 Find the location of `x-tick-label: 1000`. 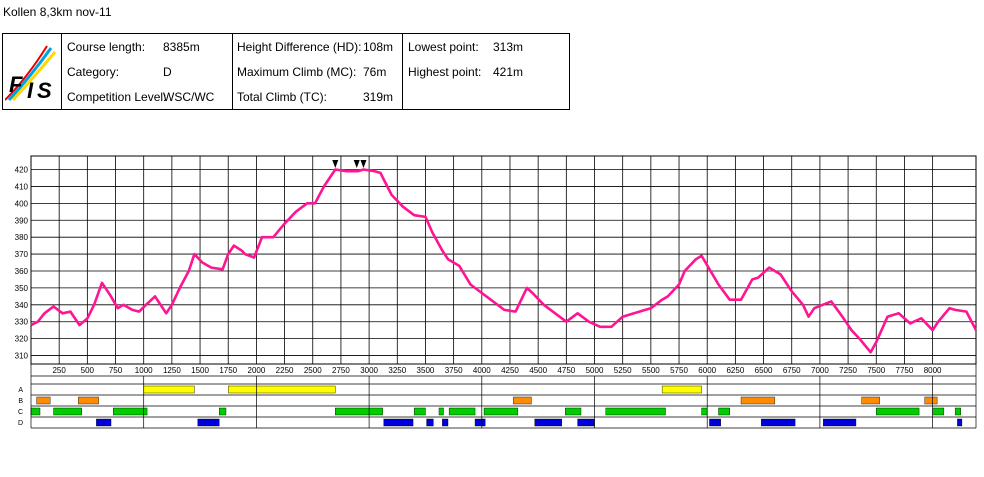

x-tick-label: 1000 is located at coordinates (144, 370).